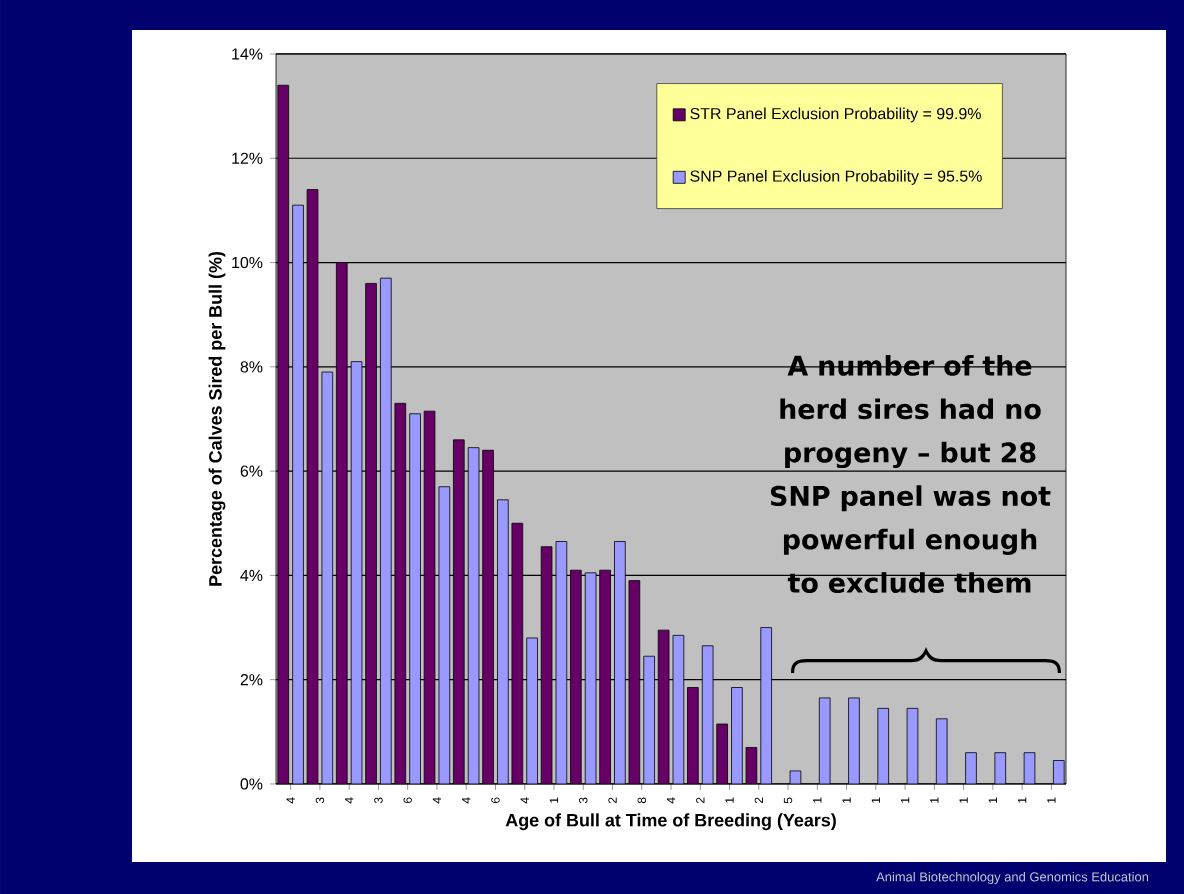 The image size is (1184, 894). What do you see at coordinates (670, 822) in the screenshot?
I see `x-axis-title: Age of Bull at Time of Breeding (Years)` at bounding box center [670, 822].